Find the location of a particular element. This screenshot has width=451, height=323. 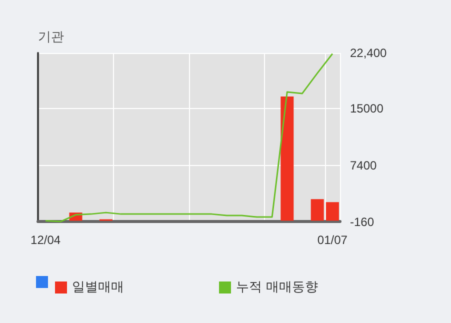

x-tick-label: 01/07 is located at coordinates (332, 240).